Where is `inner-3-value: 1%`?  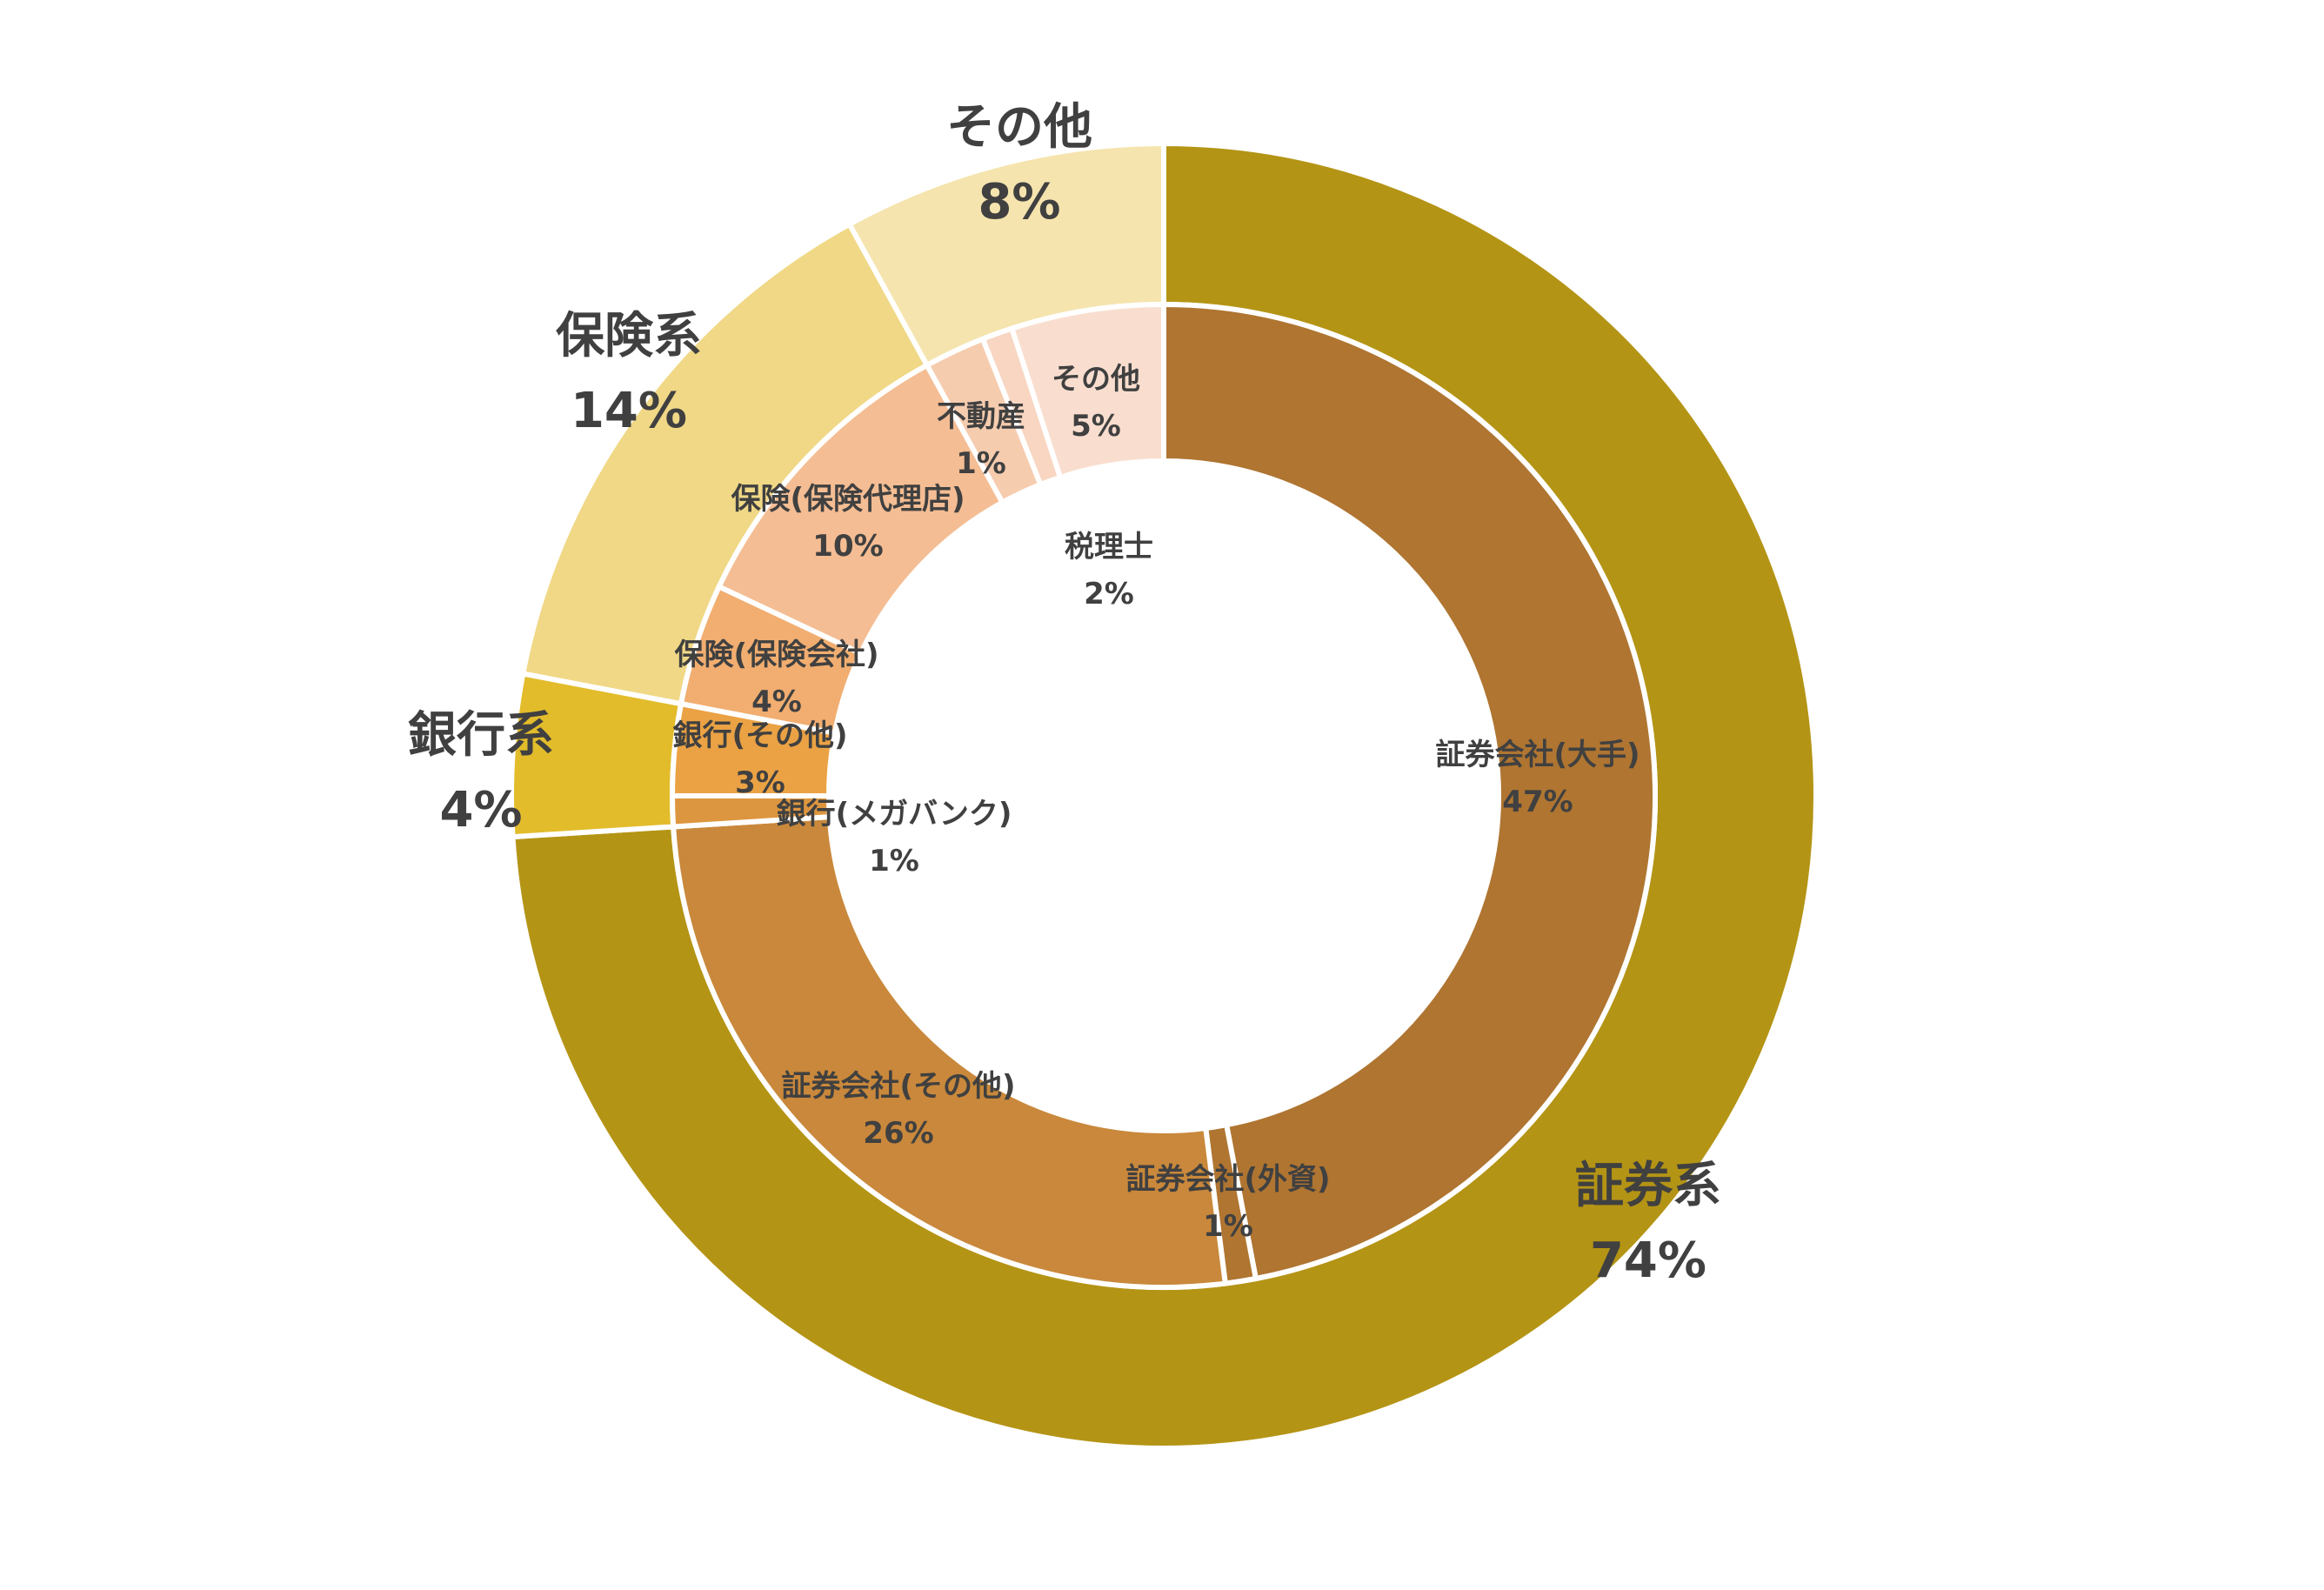 inner-3-value: 1% is located at coordinates (894, 861).